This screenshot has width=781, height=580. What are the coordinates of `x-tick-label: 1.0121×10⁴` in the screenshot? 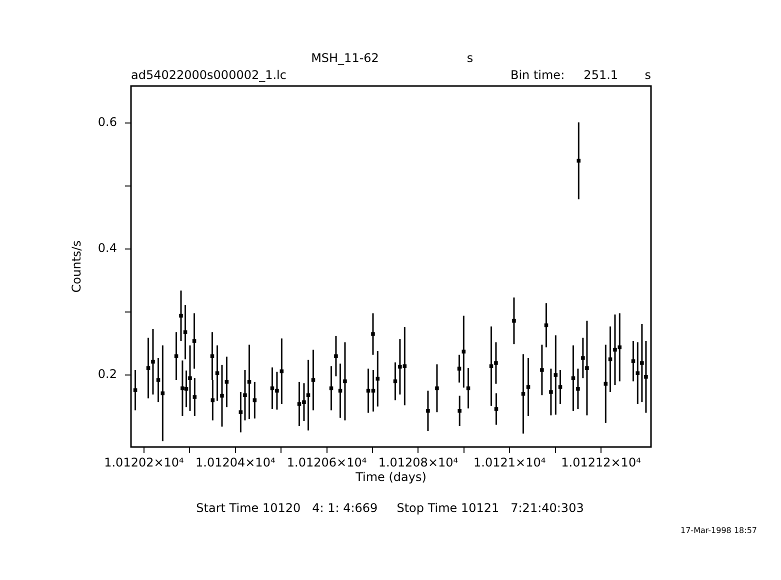 It's located at (510, 462).